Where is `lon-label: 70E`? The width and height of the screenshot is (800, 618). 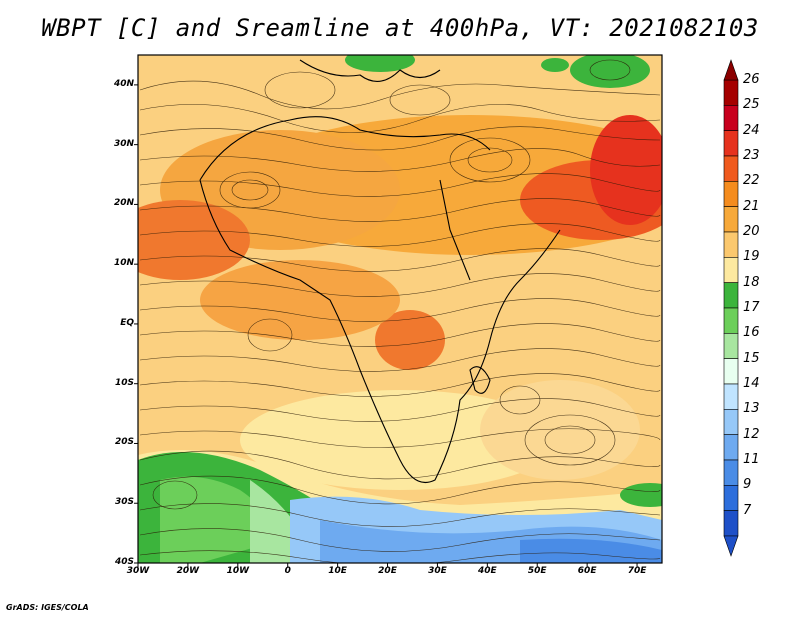 lon-label: 70E is located at coordinates (637, 571).